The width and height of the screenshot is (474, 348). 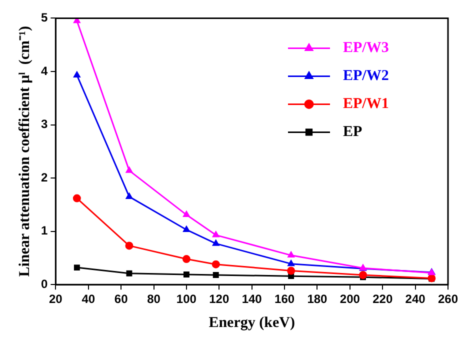 What do you see at coordinates (251, 322) in the screenshot?
I see `x-axis-title: Energy (keV)` at bounding box center [251, 322].